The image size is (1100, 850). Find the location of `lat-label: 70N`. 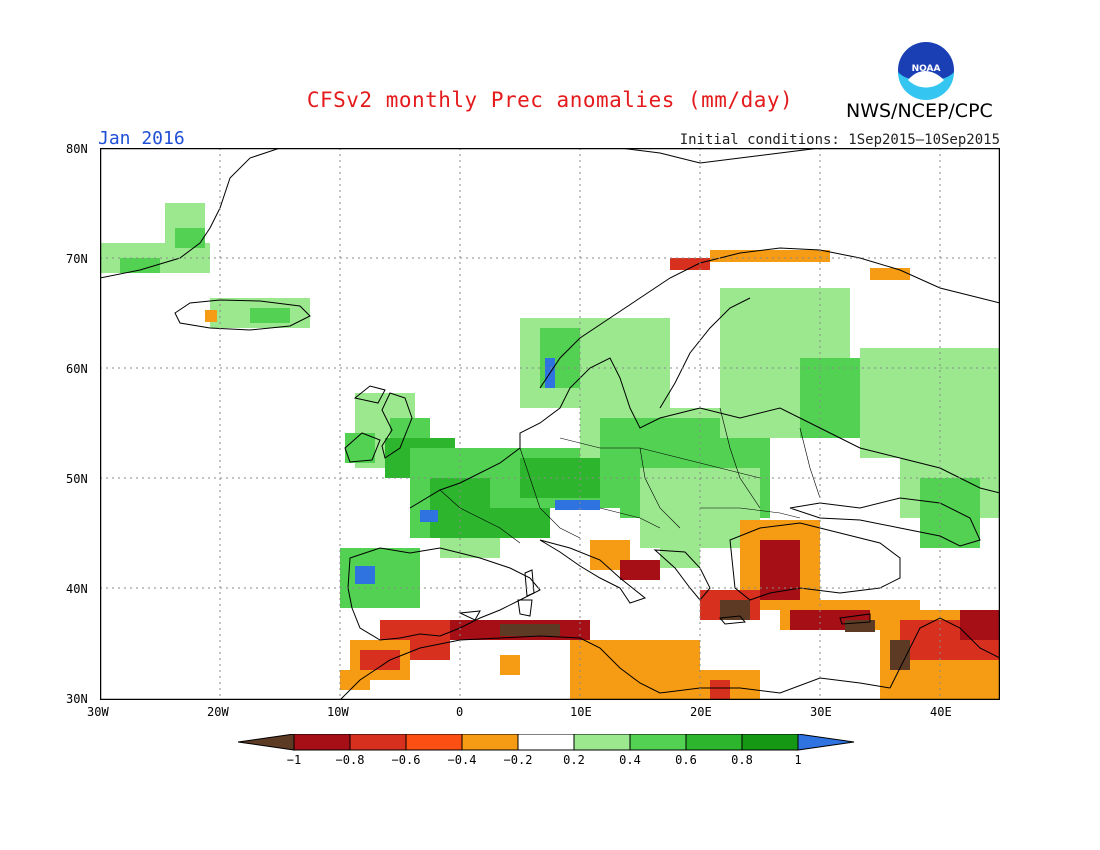

lat-label: 70N is located at coordinates (77, 259).